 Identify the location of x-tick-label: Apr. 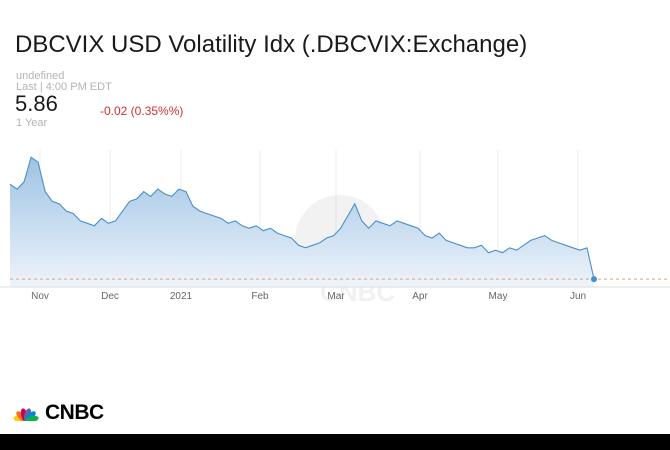
(420, 296).